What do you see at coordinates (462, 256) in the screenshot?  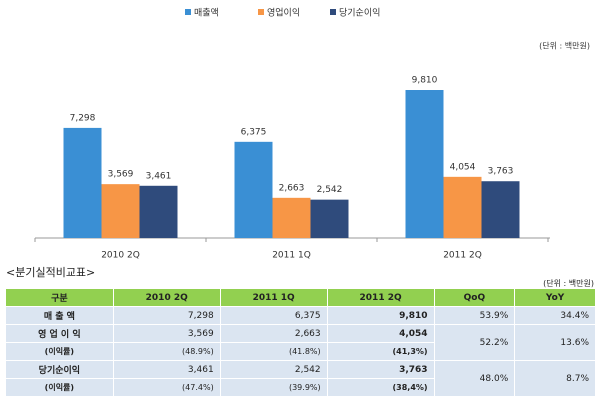 I see `x-tick-label: 2011 2Q` at bounding box center [462, 256].